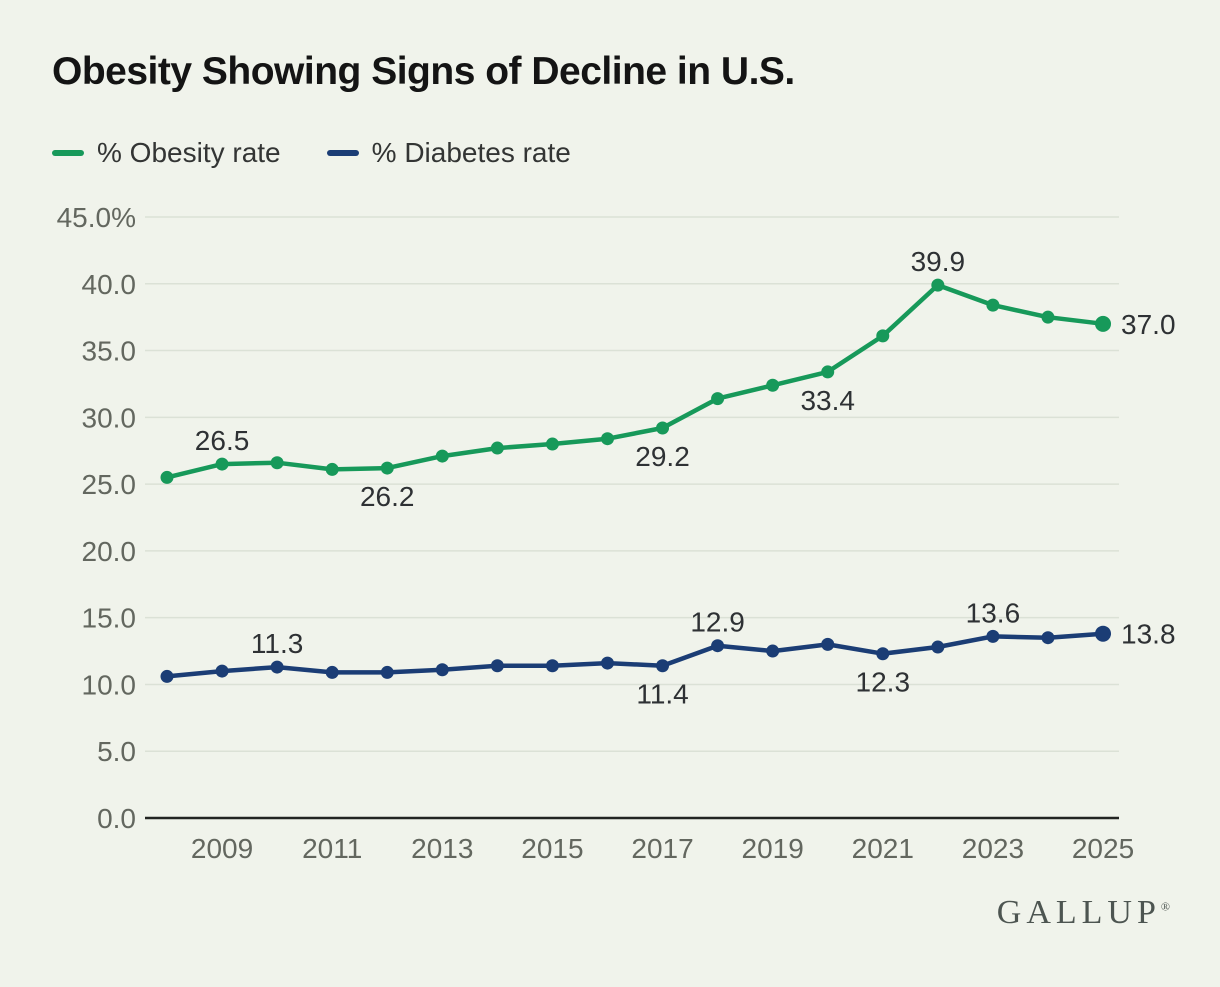 This screenshot has height=987, width=1220. Describe the element at coordinates (167, 676) in the screenshot. I see `diabetes-point-2008` at that location.